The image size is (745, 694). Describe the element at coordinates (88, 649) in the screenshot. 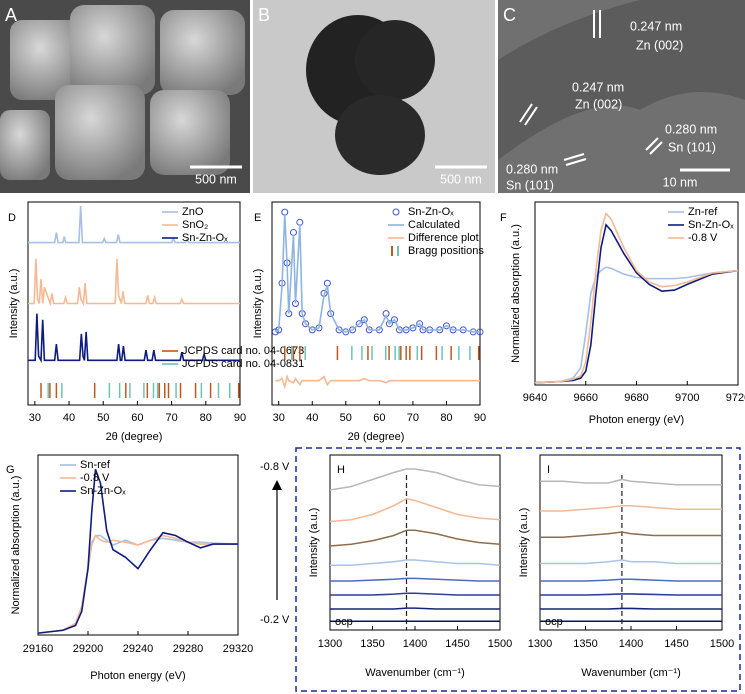

I see `x-tick-label: 29200` at that location.